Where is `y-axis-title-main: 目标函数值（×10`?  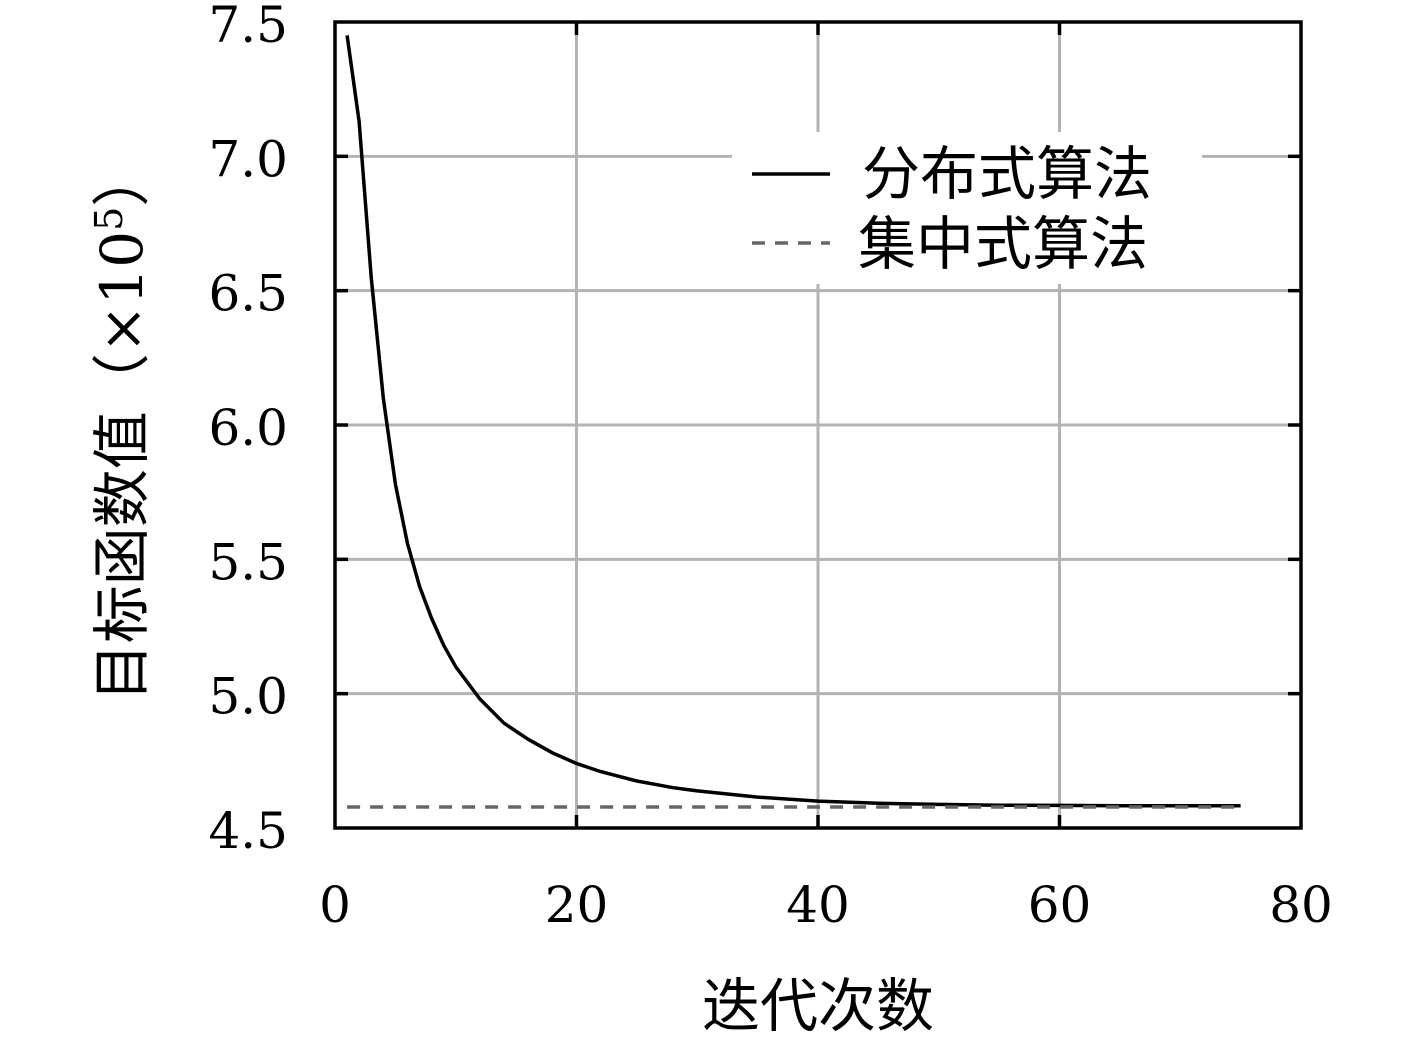
y-axis-title-main: 目标函数值（×10 is located at coordinates (122, 466).